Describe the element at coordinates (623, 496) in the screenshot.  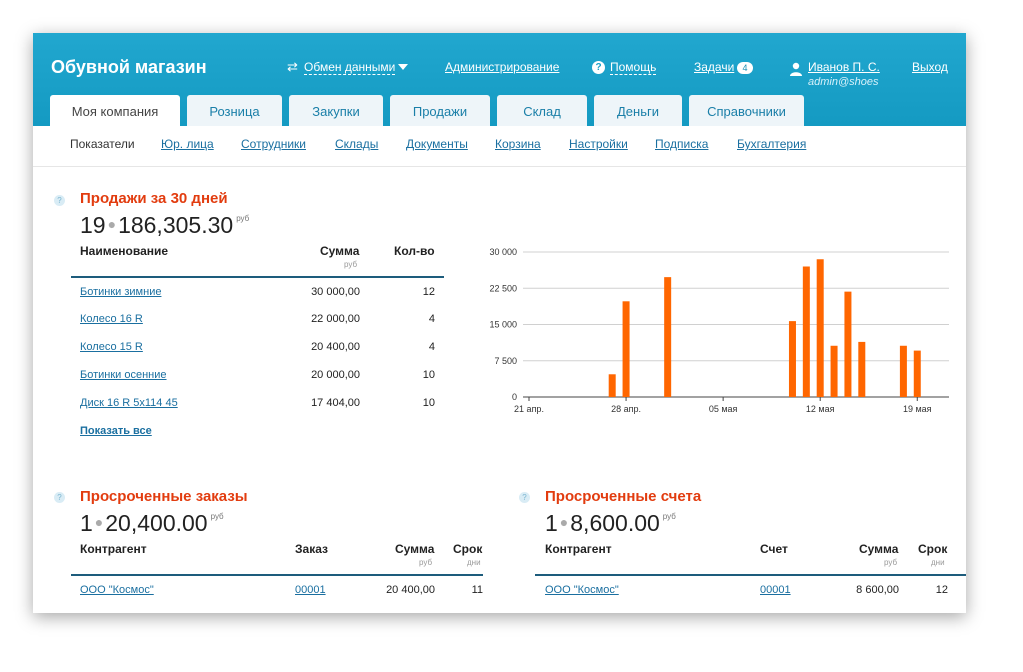
I see `overdue-invoices-title: Просроченные счета` at that location.